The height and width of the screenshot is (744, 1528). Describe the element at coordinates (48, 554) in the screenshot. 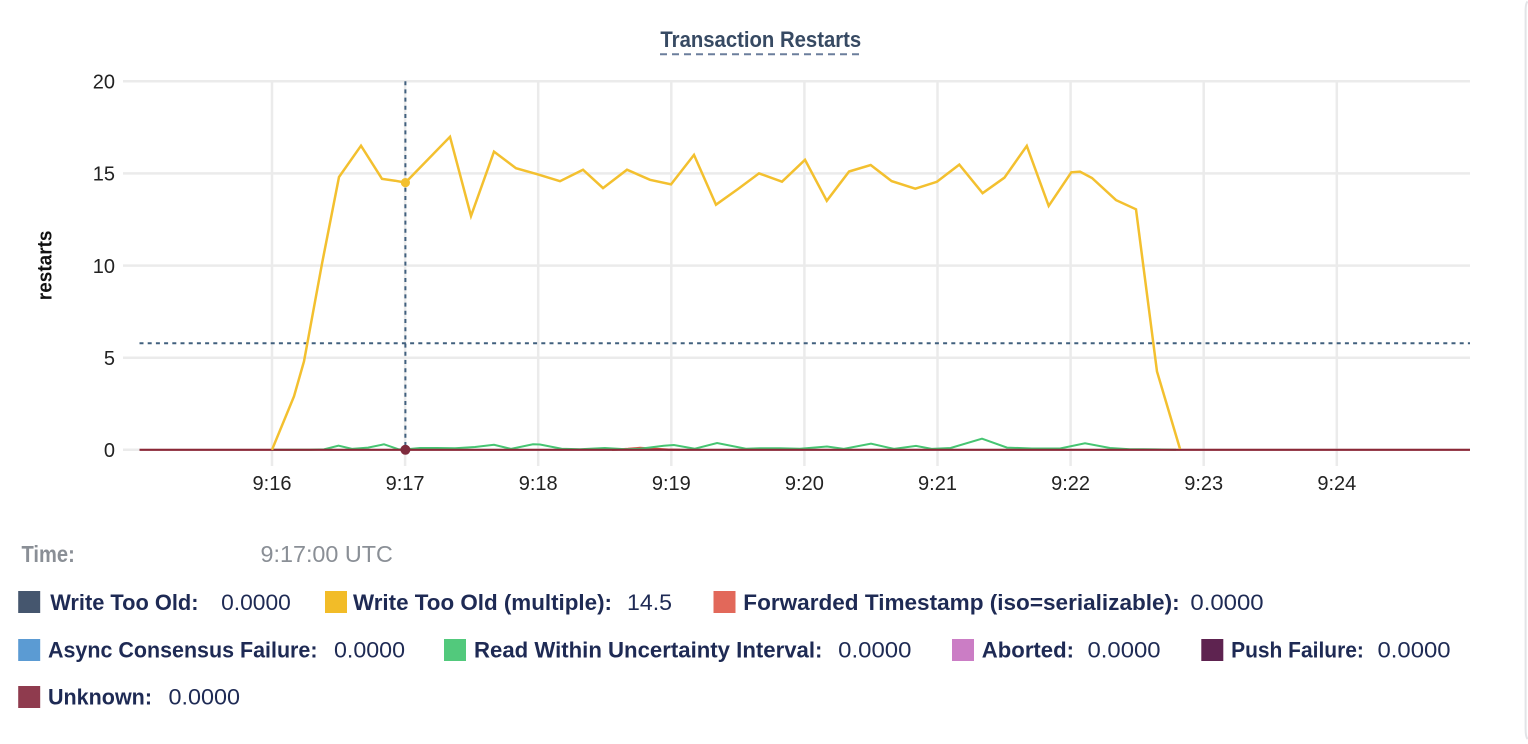

I see `svg-text: Time:` at that location.